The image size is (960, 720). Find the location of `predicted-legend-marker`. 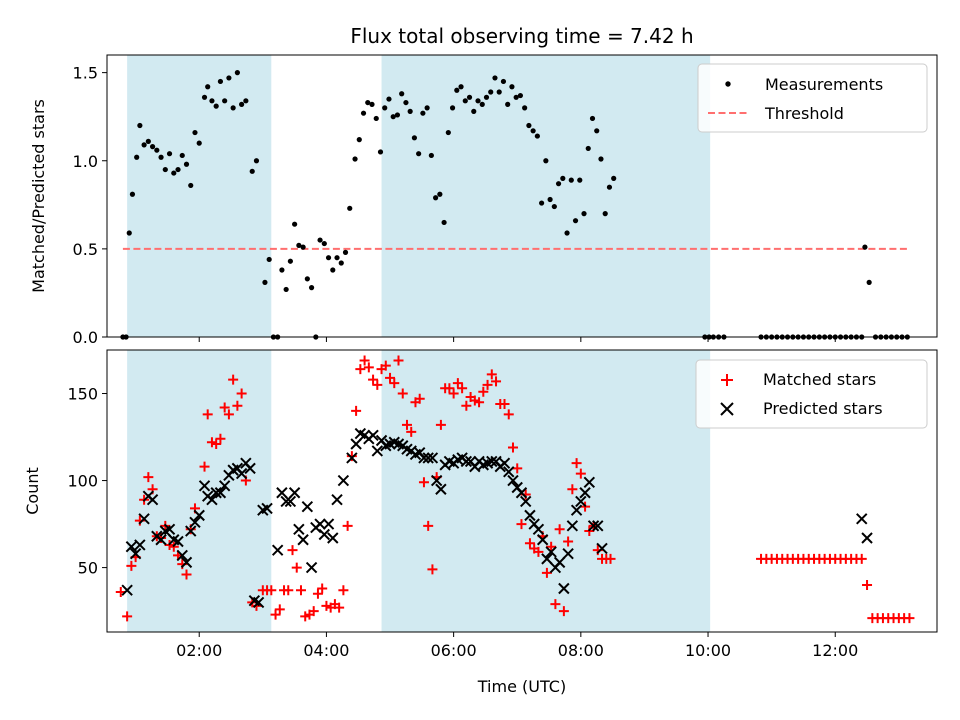

predicted-legend-marker is located at coordinates (727, 409).